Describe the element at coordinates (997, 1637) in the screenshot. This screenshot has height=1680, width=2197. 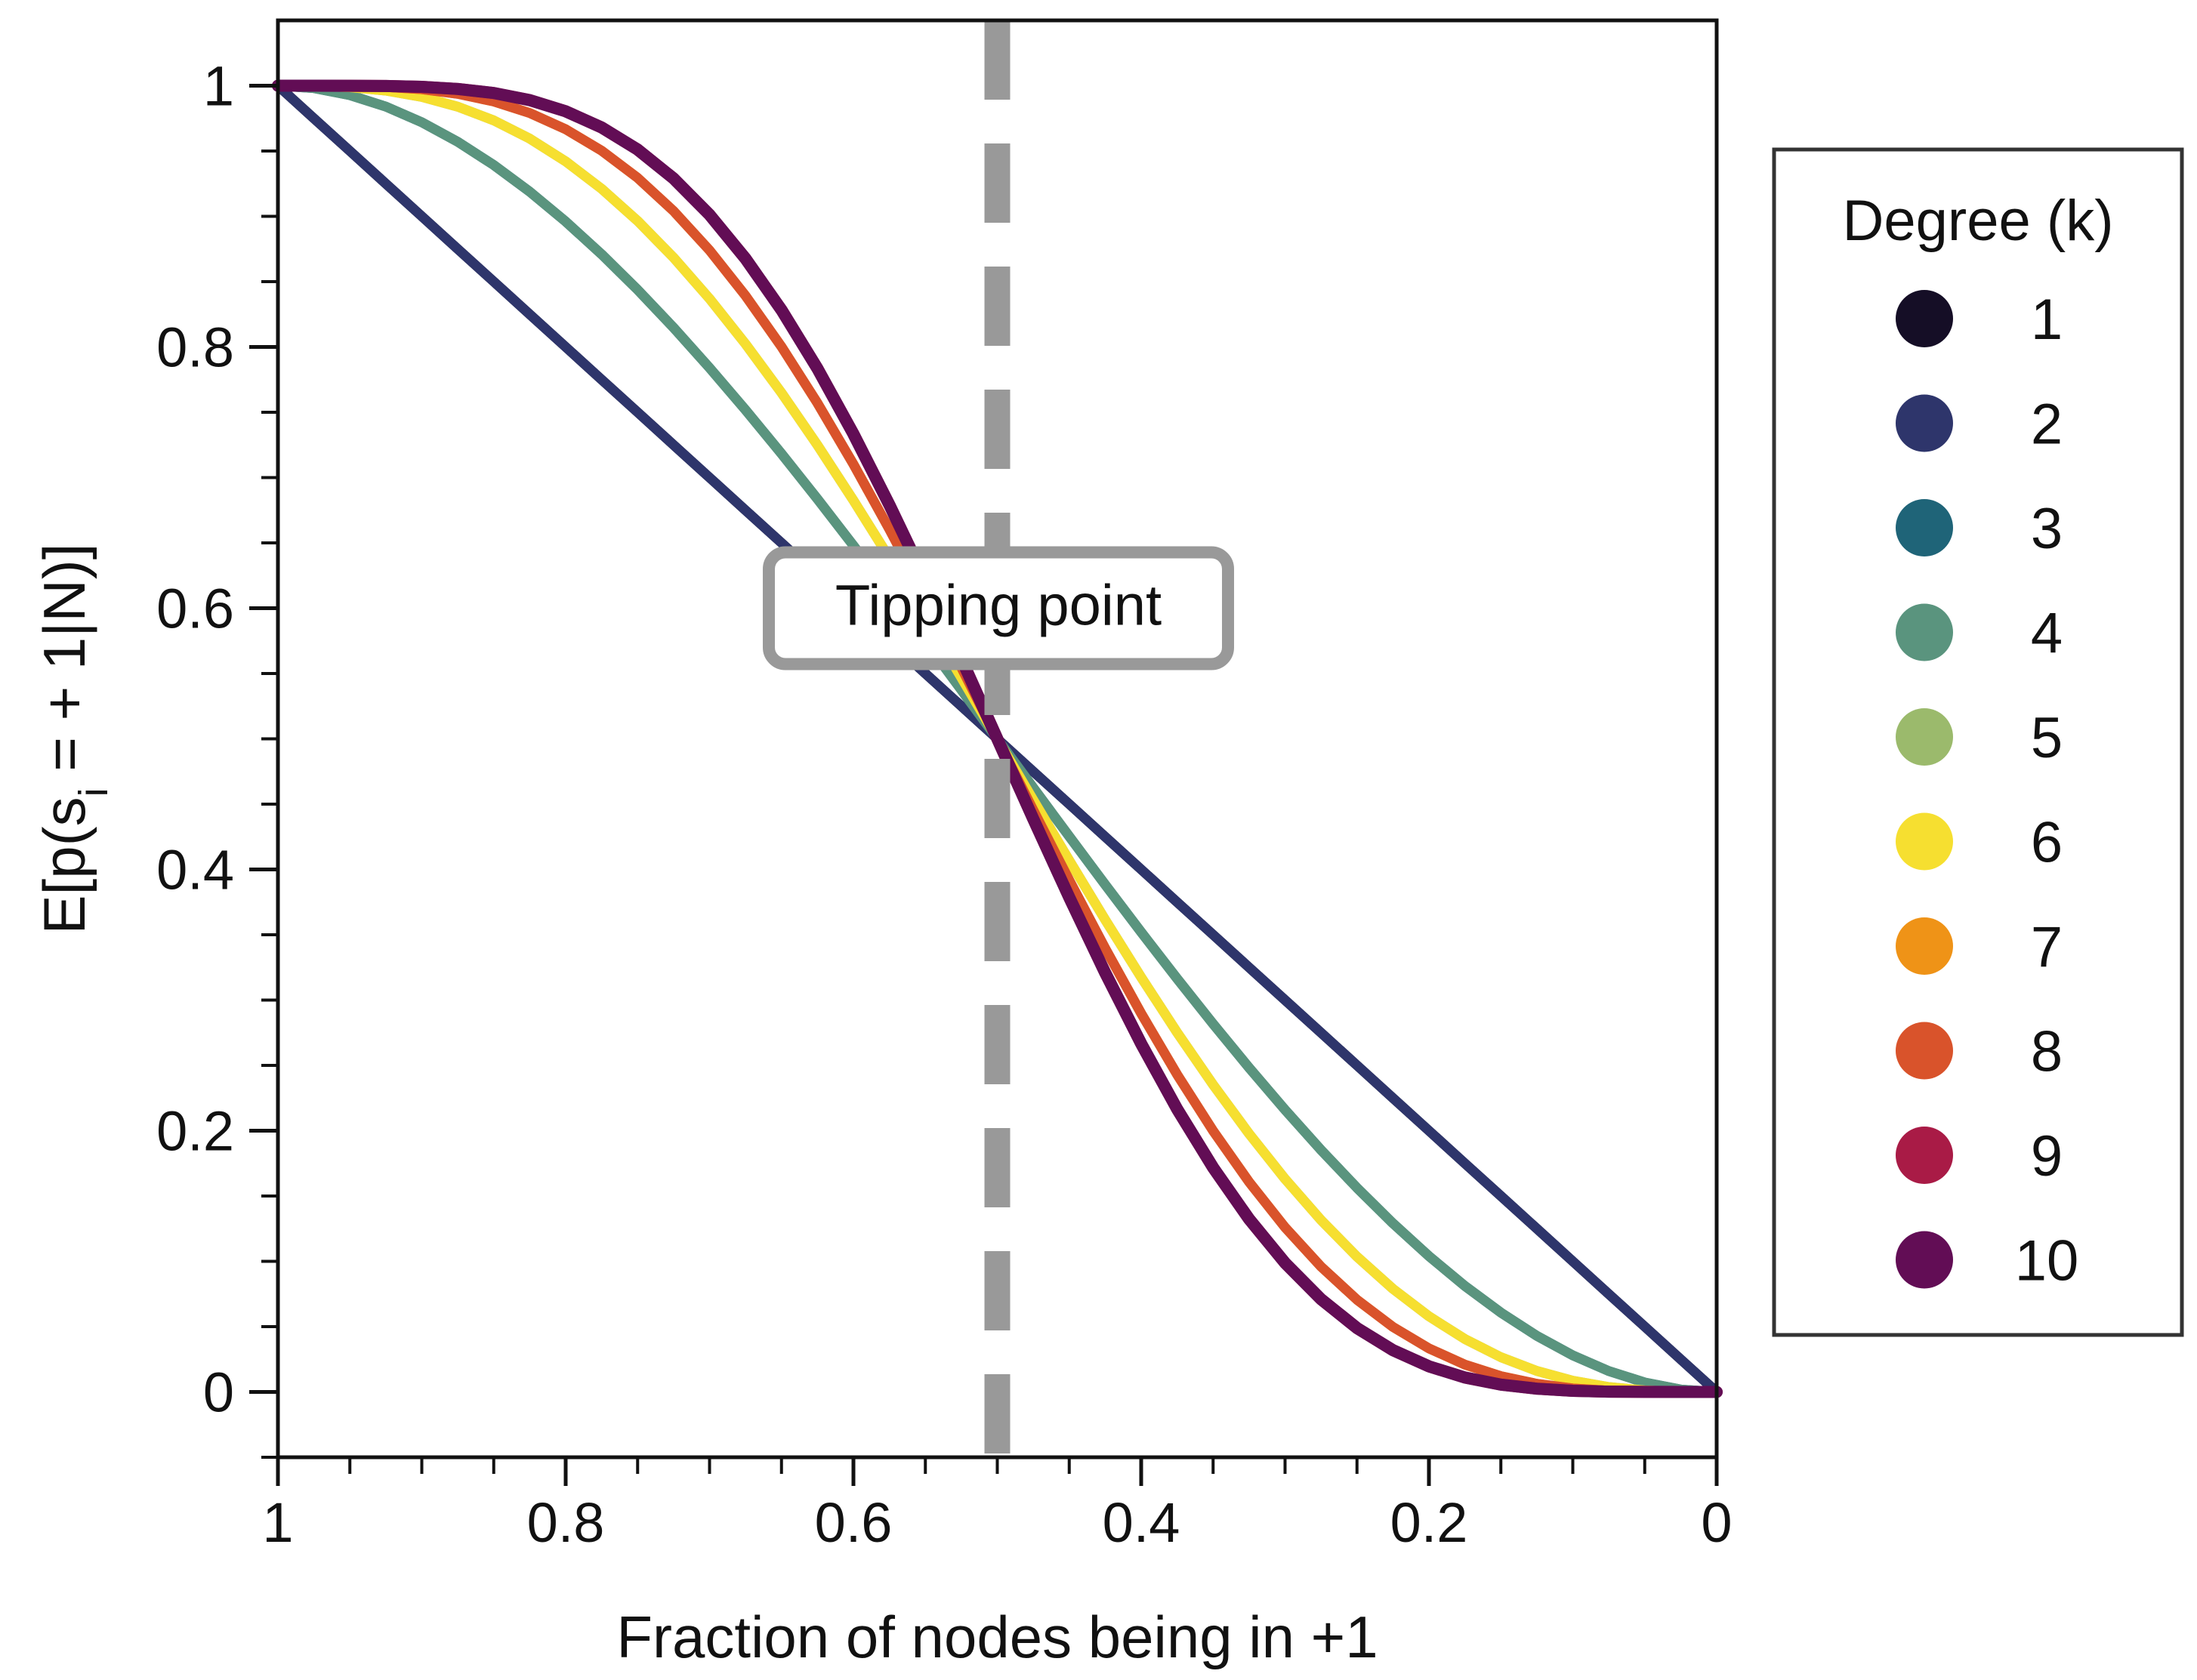
I see `x-axis-label: Fraction of nodes being in +1` at that location.